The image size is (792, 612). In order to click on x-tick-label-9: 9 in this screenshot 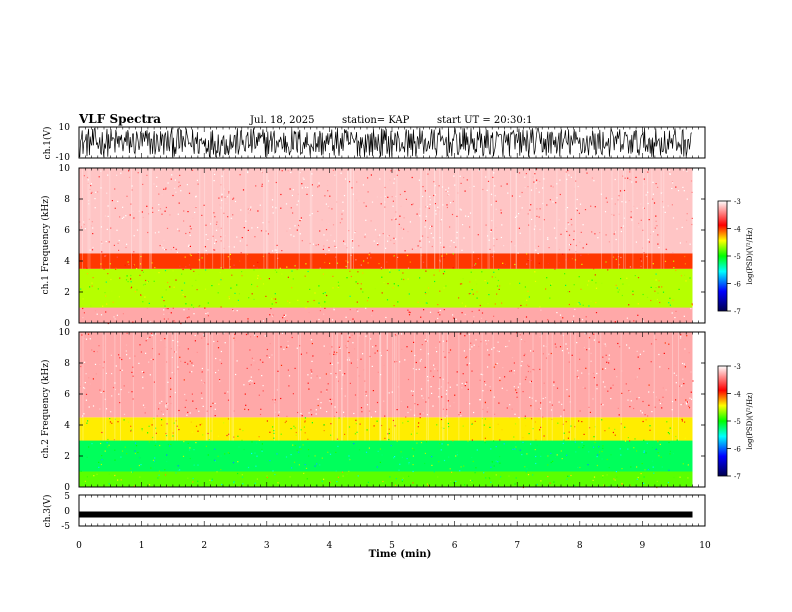, I will do `click(643, 546)`.